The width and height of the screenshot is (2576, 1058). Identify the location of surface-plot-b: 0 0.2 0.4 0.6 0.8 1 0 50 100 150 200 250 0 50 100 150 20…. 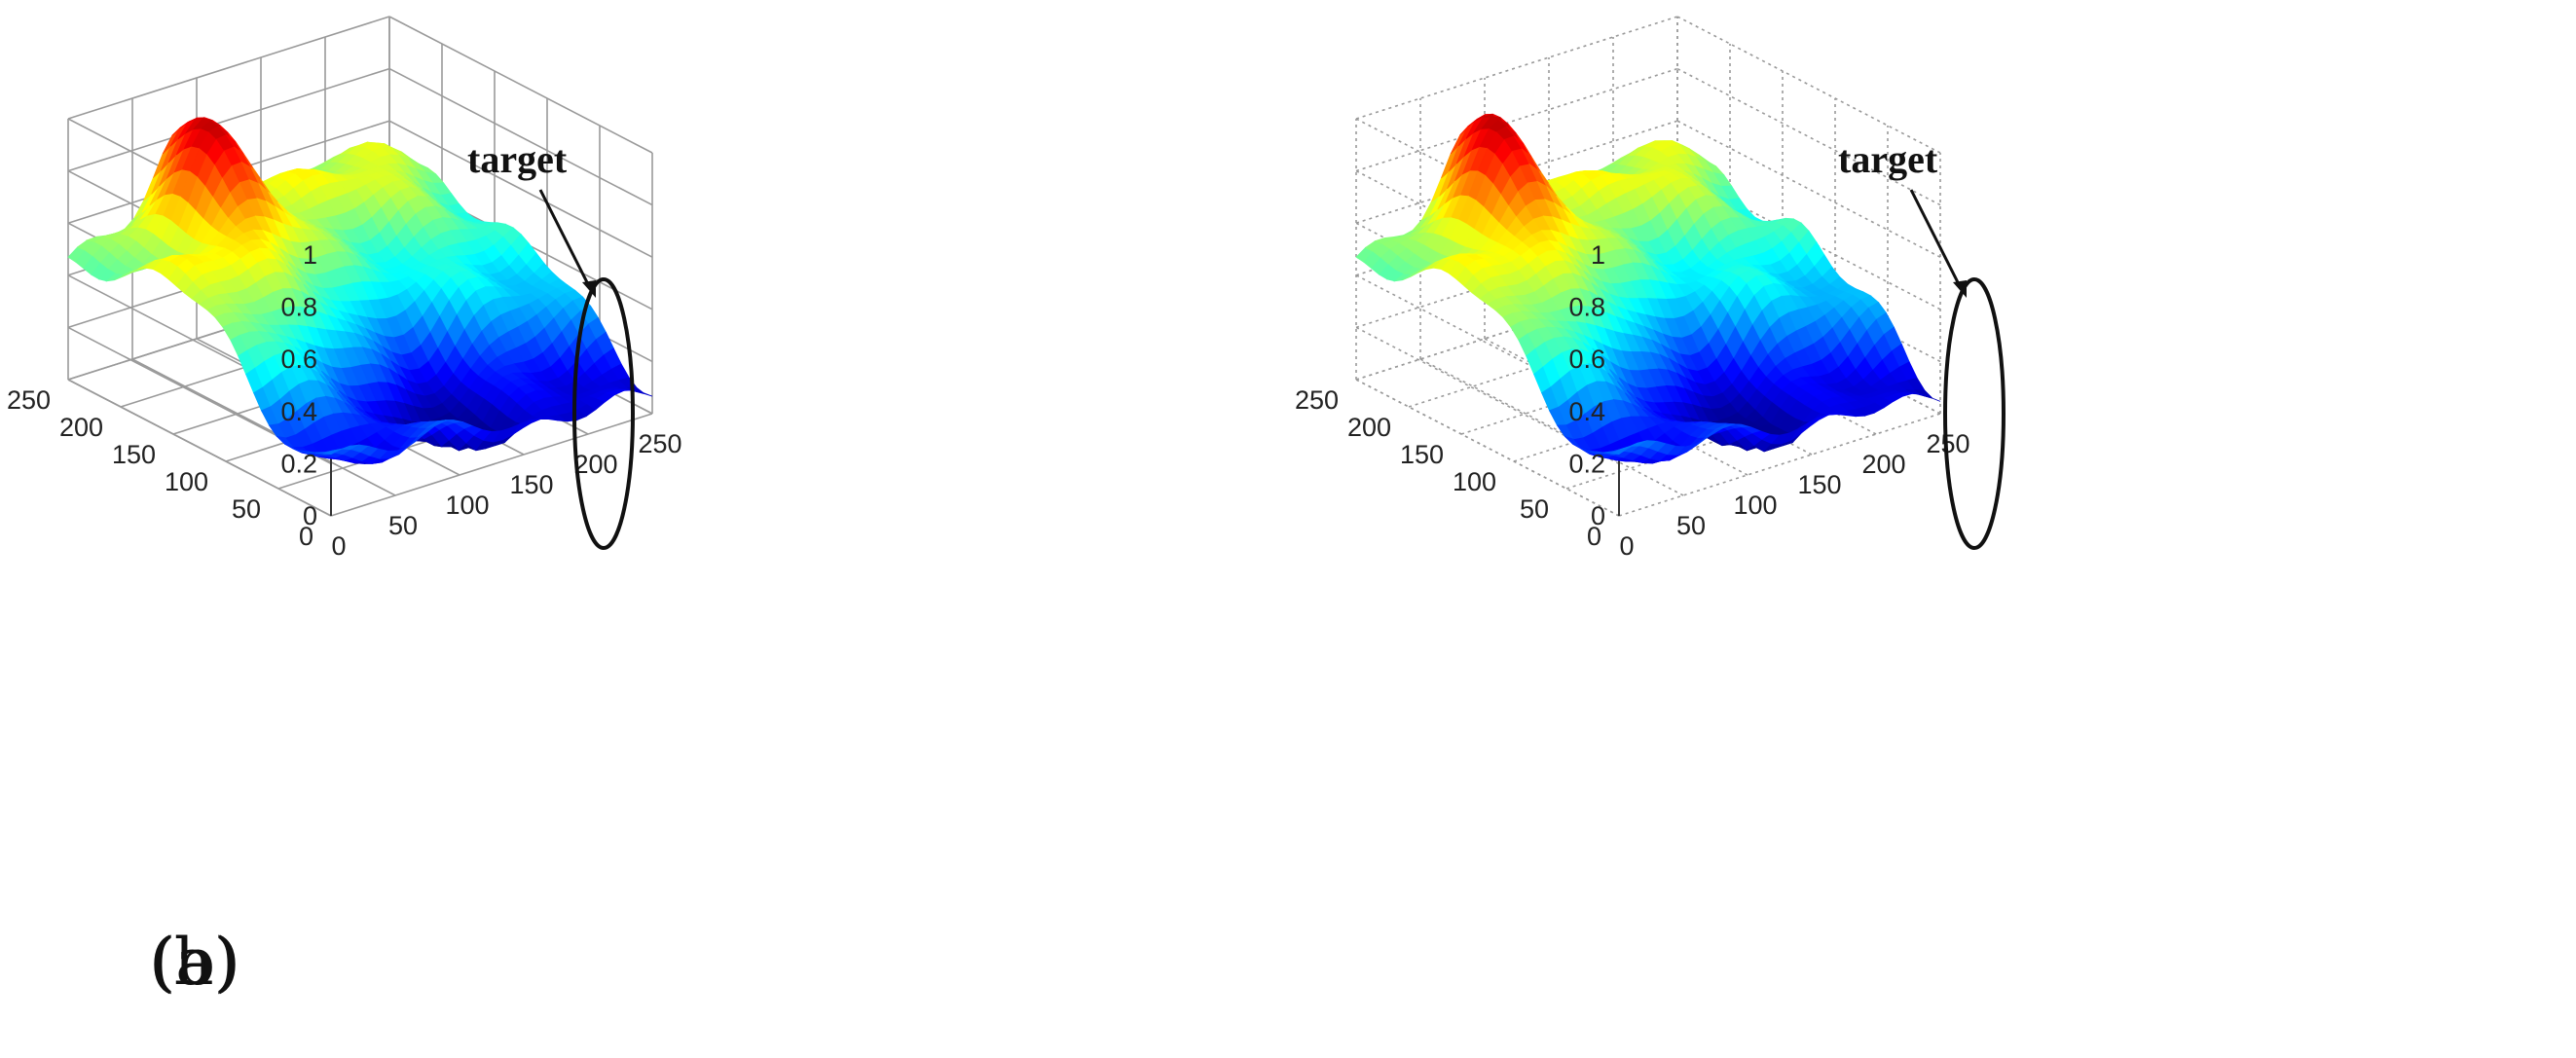
(1650, 288).